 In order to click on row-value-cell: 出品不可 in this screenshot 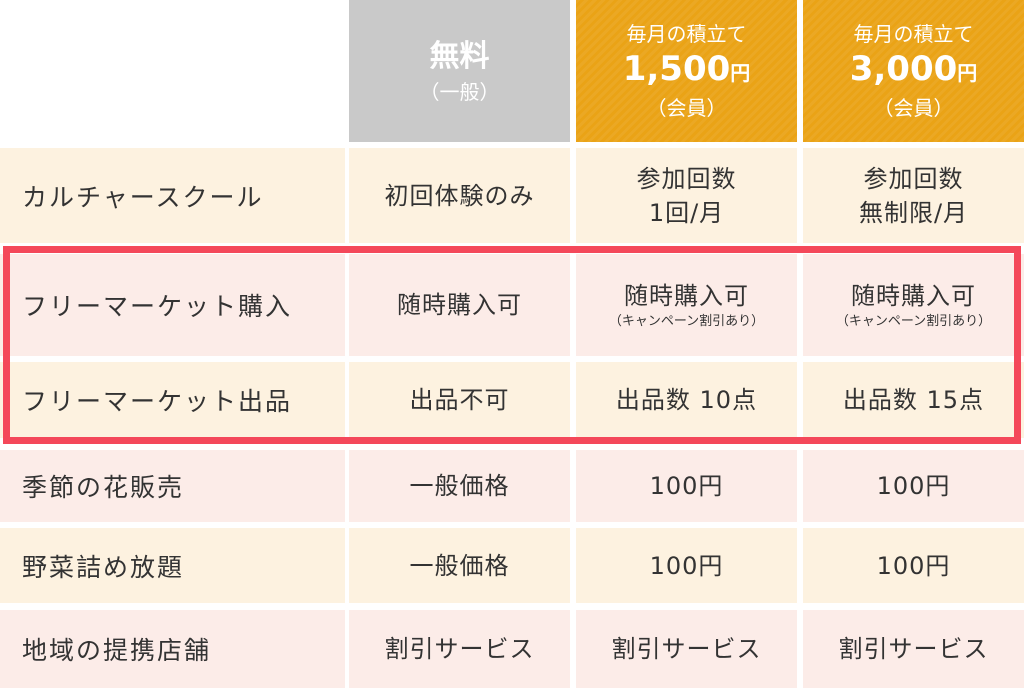, I will do `click(459, 400)`.